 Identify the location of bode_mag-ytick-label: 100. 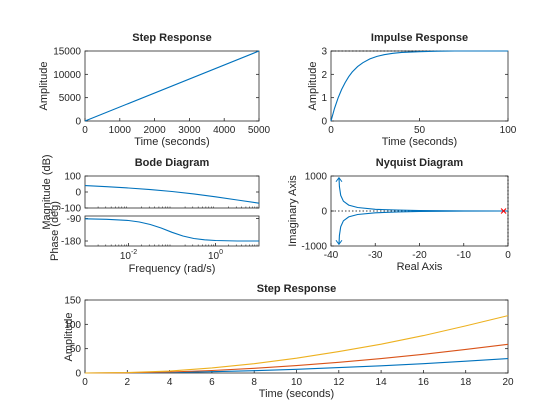
(72, 177).